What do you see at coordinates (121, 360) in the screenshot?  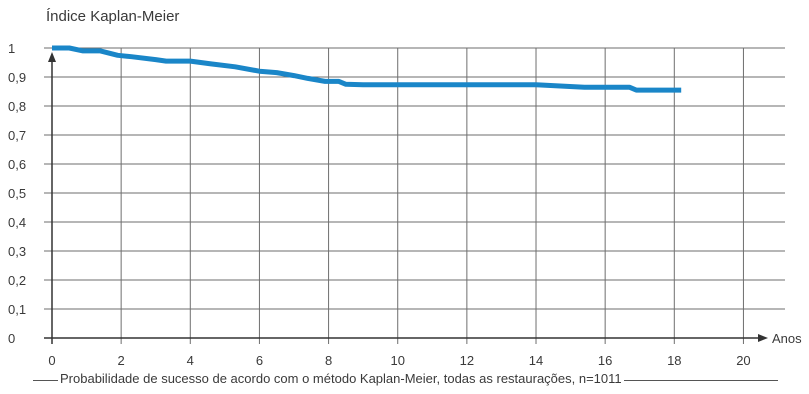 I see `x-tick-label: 2` at bounding box center [121, 360].